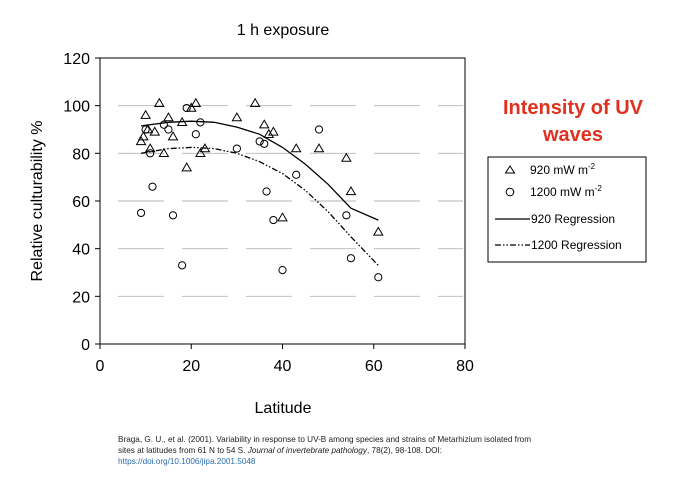  What do you see at coordinates (599, 188) in the screenshot?
I see `legend-label-1200-sup: -2` at bounding box center [599, 188].